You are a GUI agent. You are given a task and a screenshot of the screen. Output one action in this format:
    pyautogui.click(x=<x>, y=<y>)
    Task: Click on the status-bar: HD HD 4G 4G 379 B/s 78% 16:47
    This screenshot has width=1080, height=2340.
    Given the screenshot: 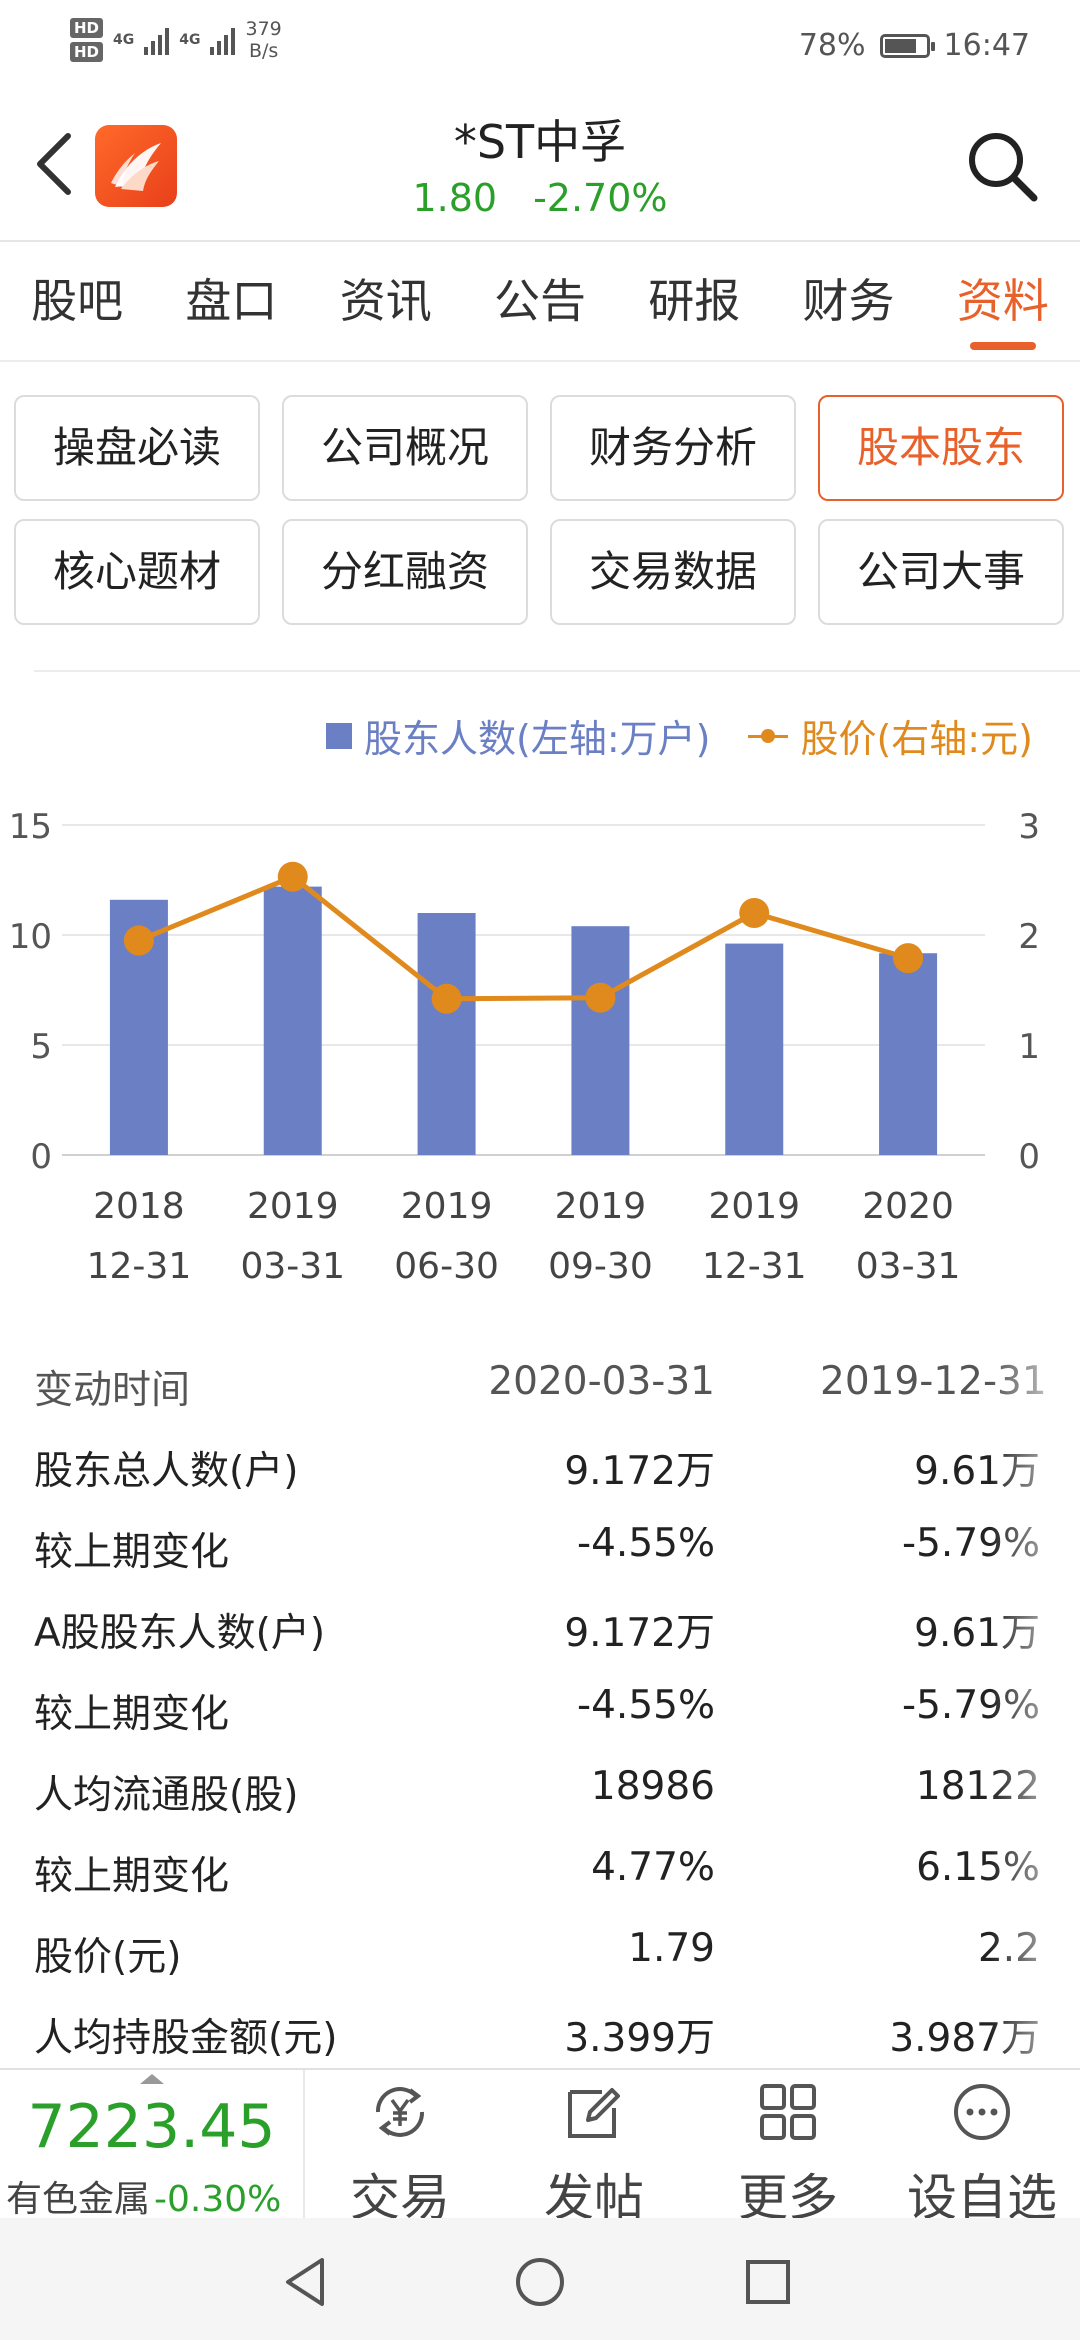 What is the action you would take?
    pyautogui.click(x=540, y=45)
    